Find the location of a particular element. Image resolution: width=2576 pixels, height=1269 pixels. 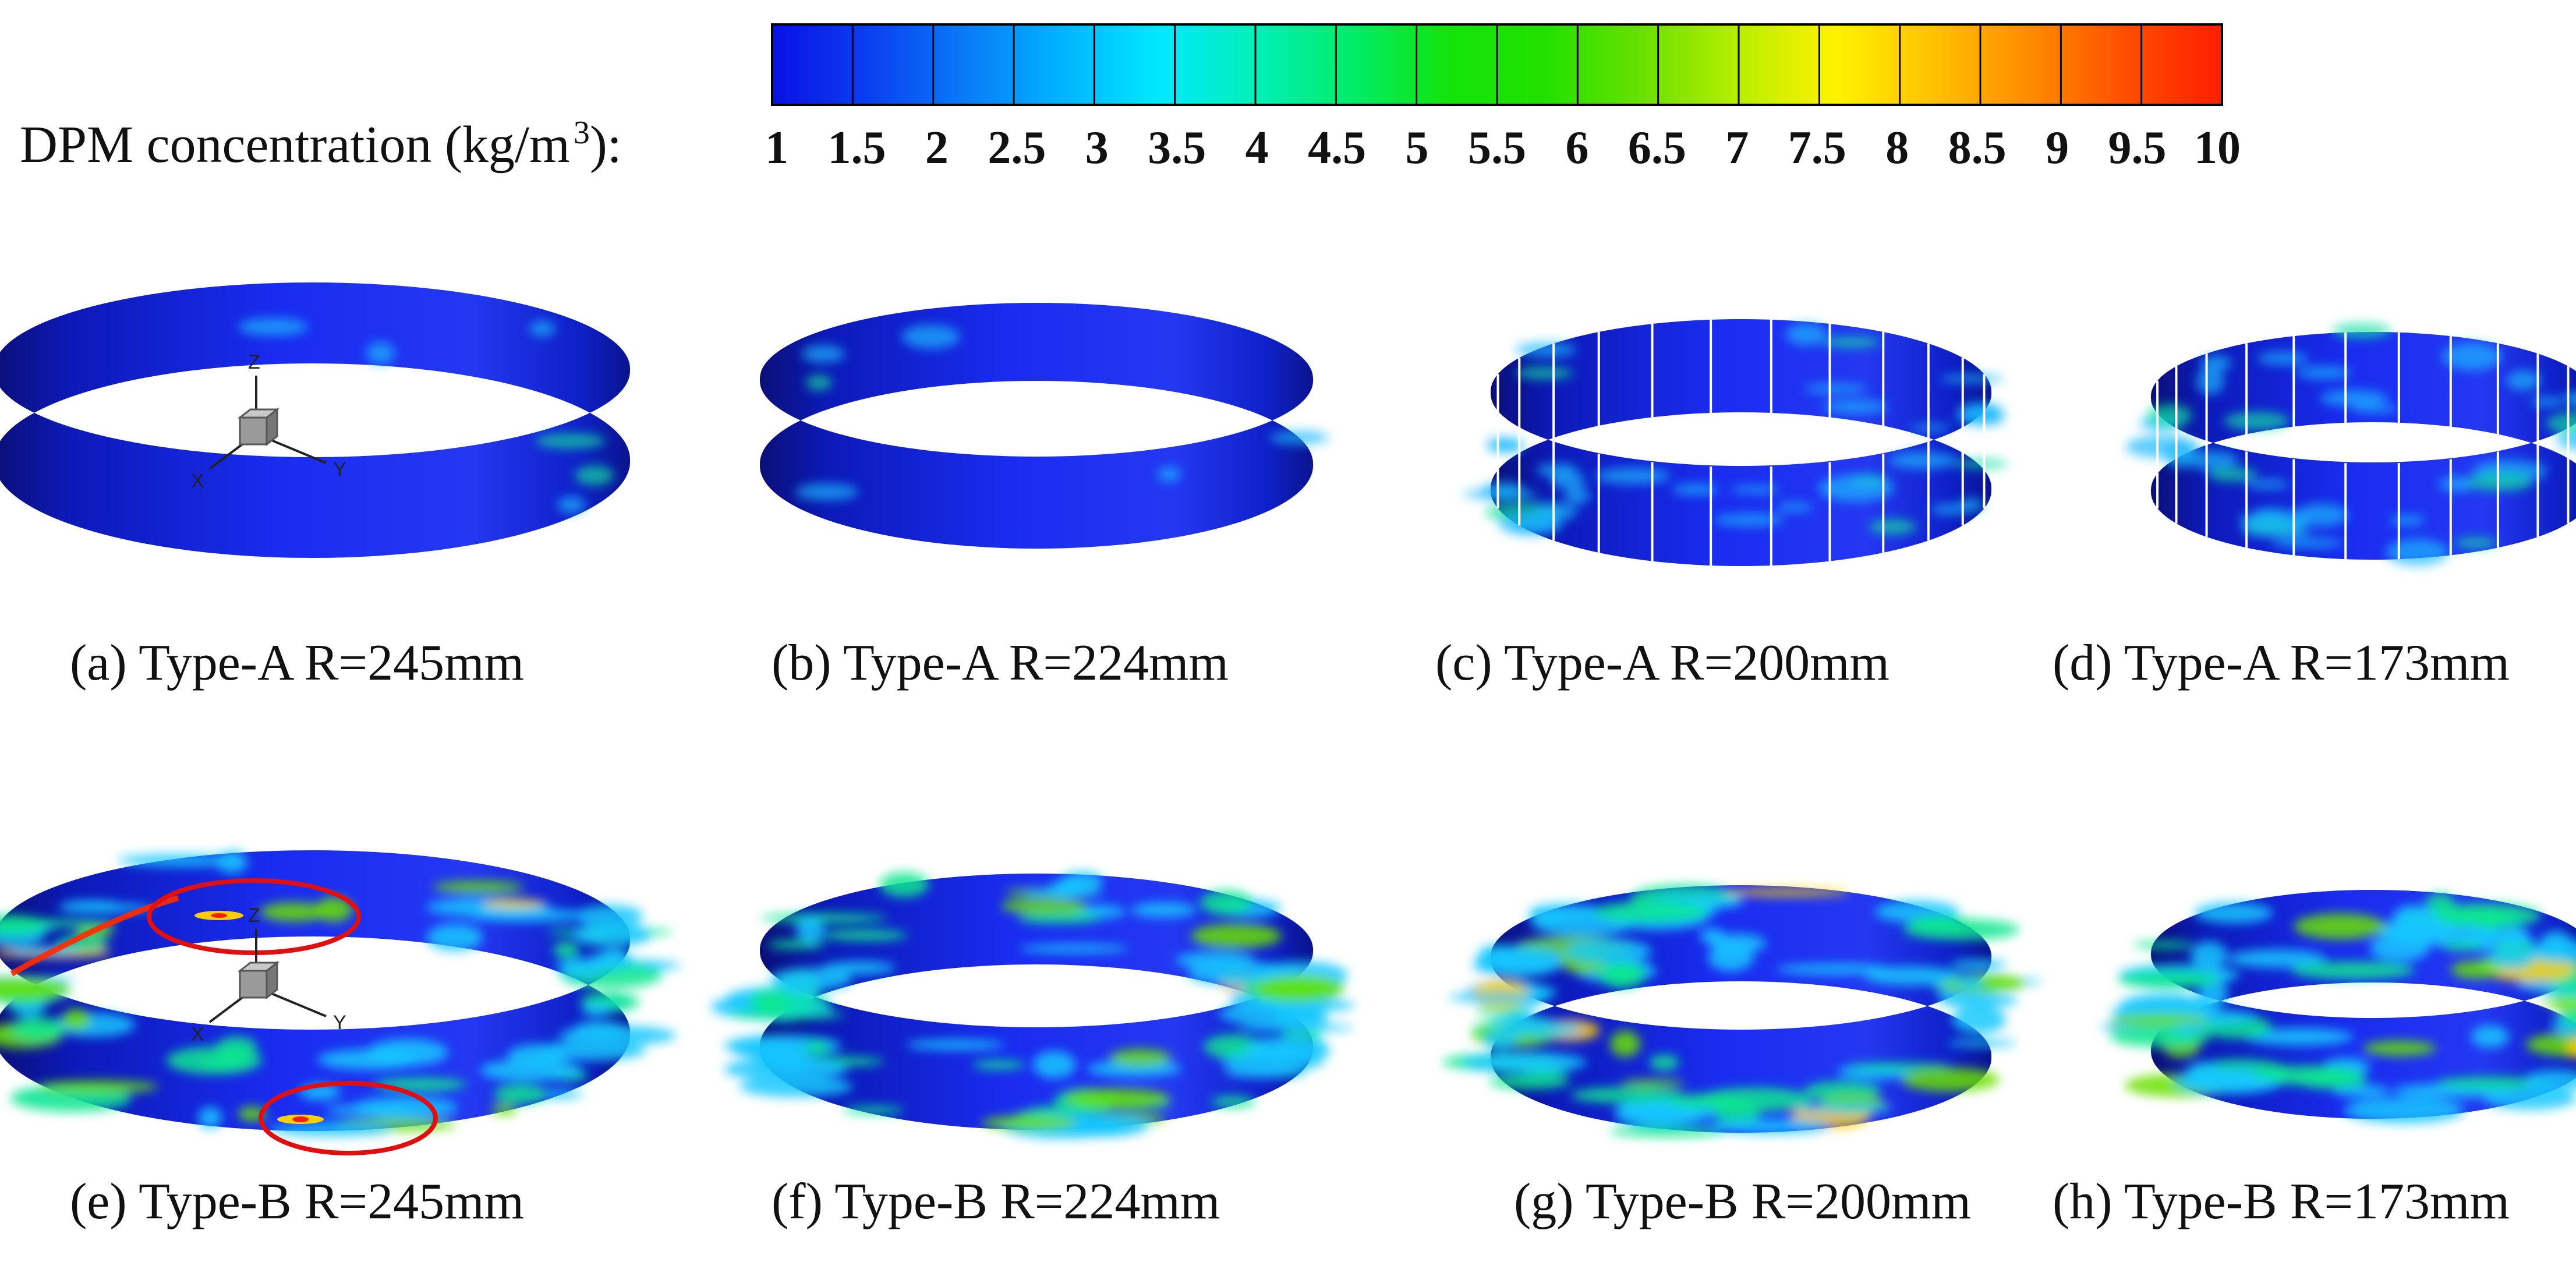

colorbar-tick-label: 8.5 is located at coordinates (1978, 148).